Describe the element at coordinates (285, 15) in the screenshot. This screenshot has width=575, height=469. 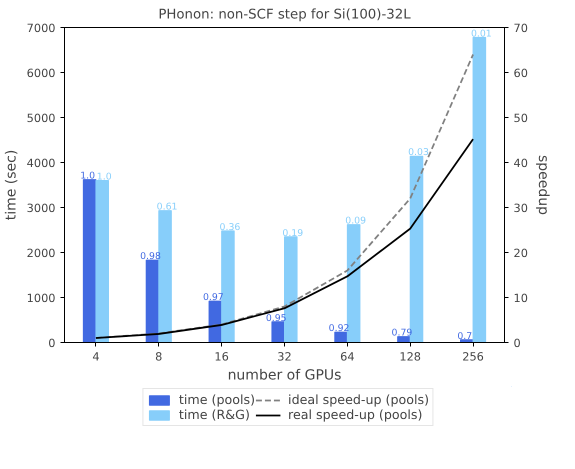
I see `chart-title: PHonon: non-SCF step for Si(100)-32L` at that location.